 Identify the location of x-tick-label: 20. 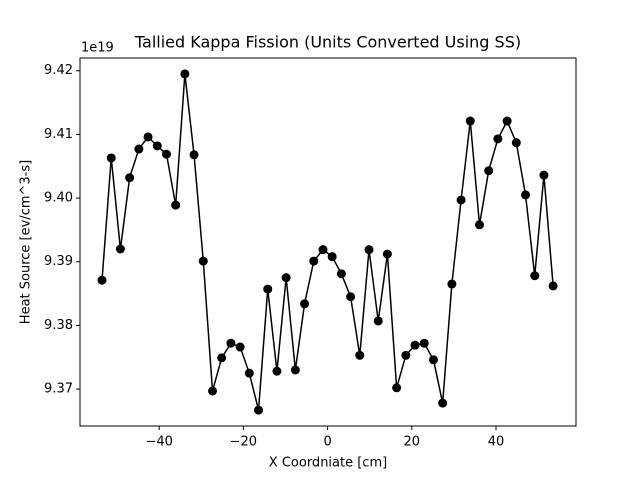
(412, 442).